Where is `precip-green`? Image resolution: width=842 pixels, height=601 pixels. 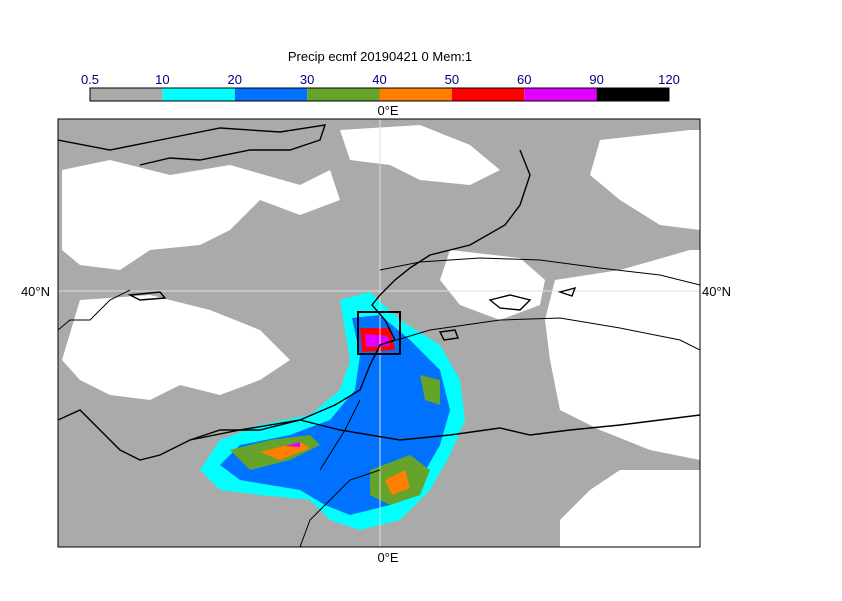 precip-green is located at coordinates (335, 440).